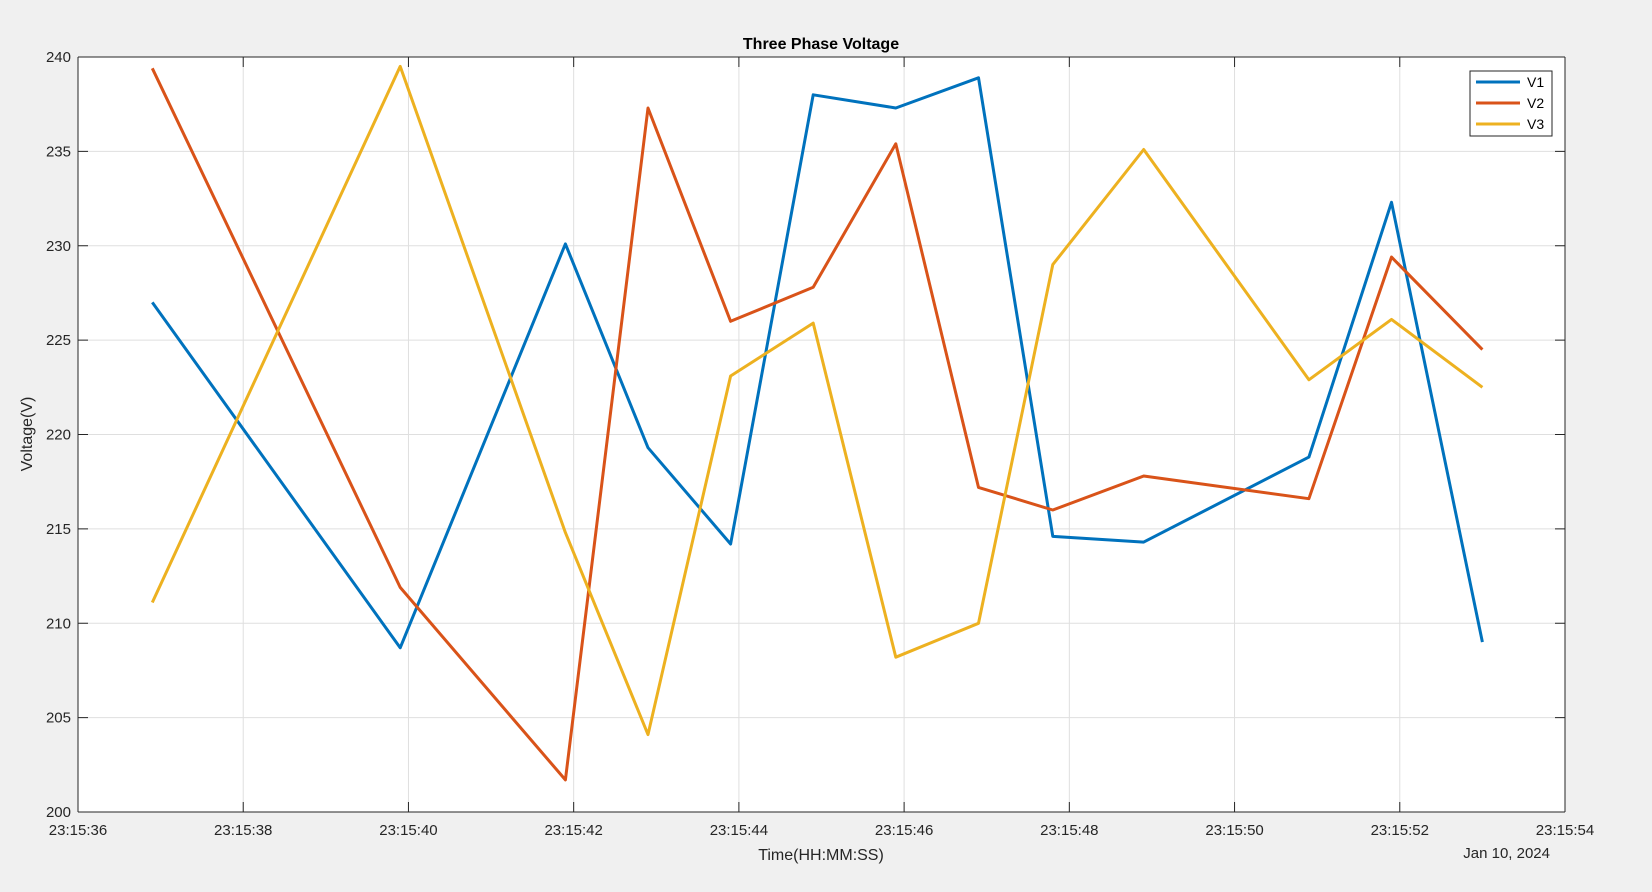 This screenshot has height=892, width=1652. What do you see at coordinates (58, 151) in the screenshot?
I see `y-tick-label: 235` at bounding box center [58, 151].